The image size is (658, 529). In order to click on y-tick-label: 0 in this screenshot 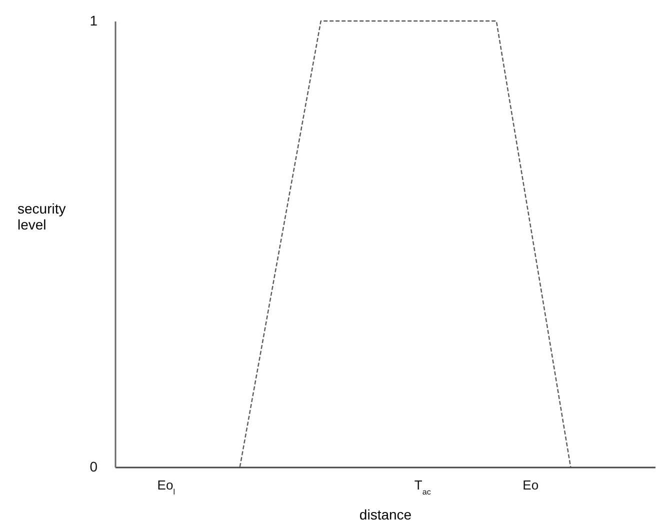, I will do `click(94, 466)`.